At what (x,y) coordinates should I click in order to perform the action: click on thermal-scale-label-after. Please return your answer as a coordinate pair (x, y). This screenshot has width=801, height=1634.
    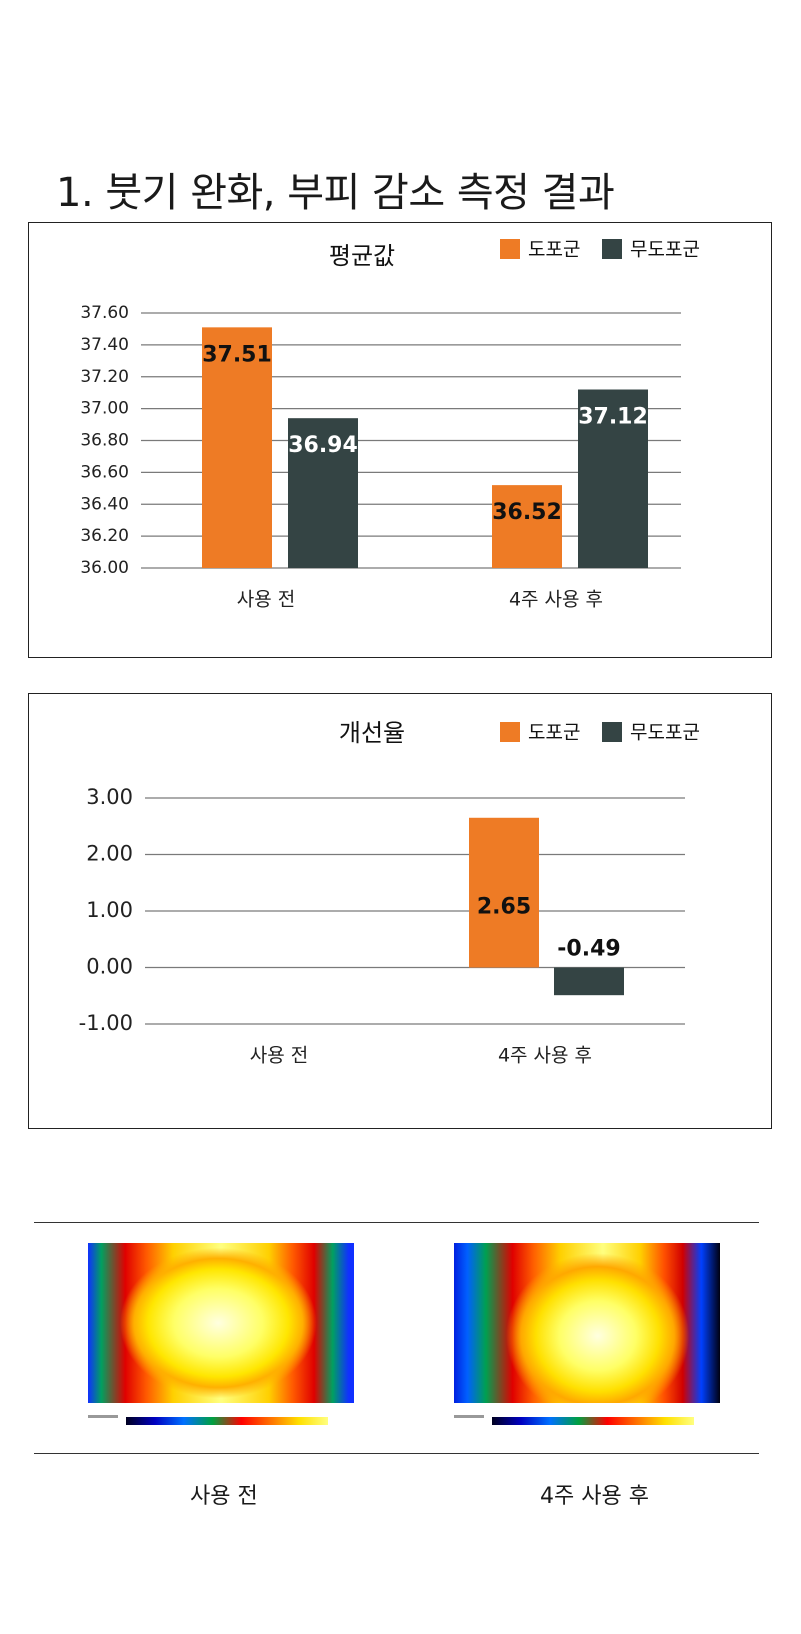
    Looking at the image, I should click on (469, 1416).